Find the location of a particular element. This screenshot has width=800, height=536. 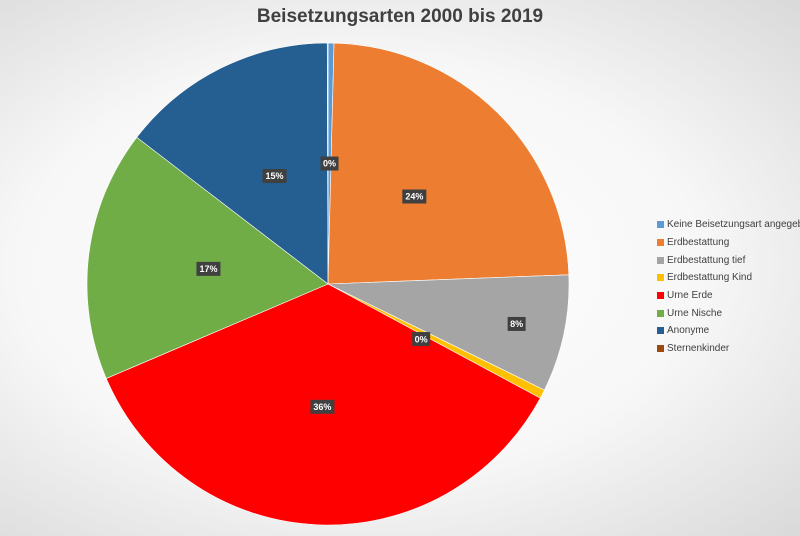

legend-item: Erdbestattung tief is located at coordinates (728, 260).